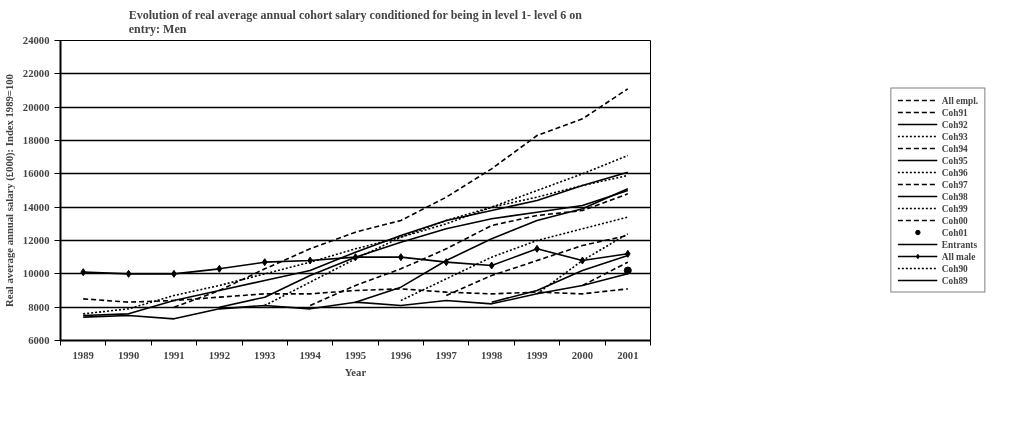 Image resolution: width=1013 pixels, height=426 pixels. I want to click on legend-label: Coh89, so click(954, 280).